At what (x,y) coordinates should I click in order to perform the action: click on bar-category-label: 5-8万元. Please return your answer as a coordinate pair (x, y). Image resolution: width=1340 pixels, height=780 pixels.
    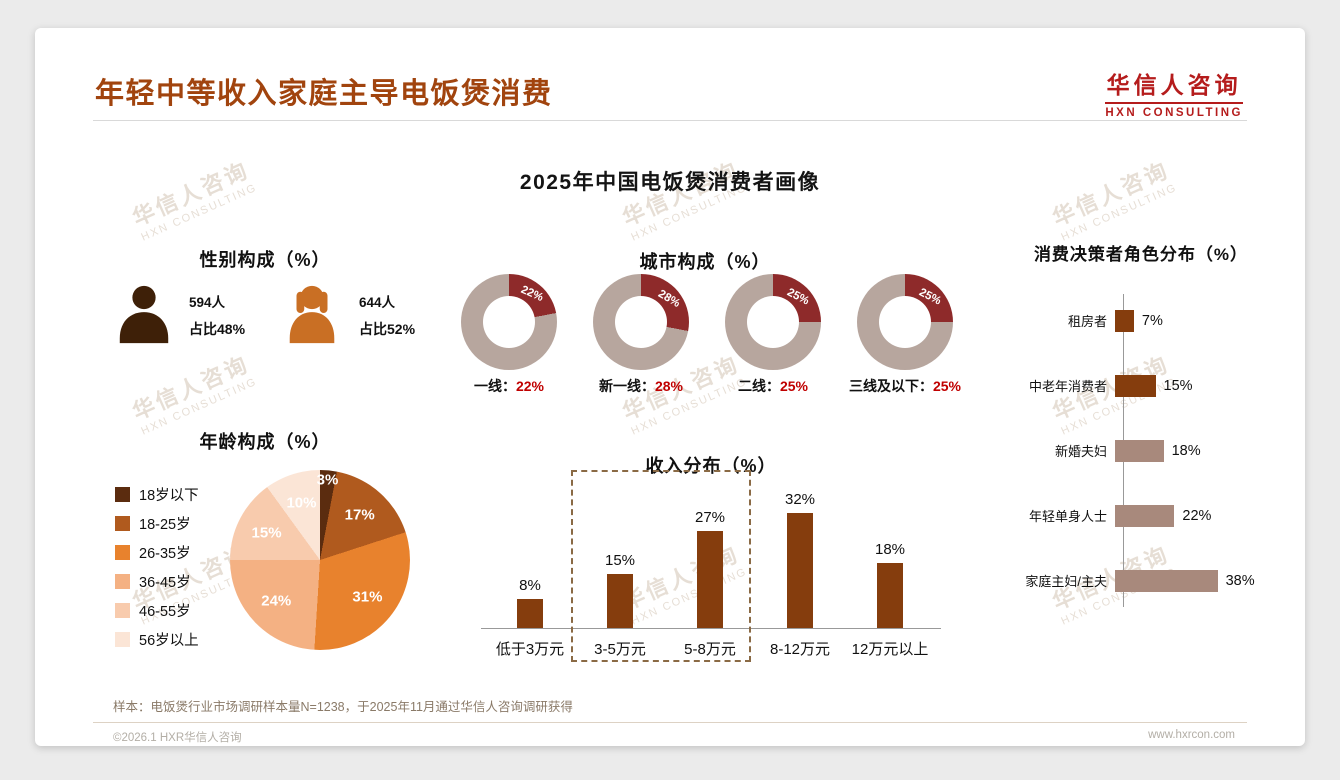
    Looking at the image, I should click on (710, 649).